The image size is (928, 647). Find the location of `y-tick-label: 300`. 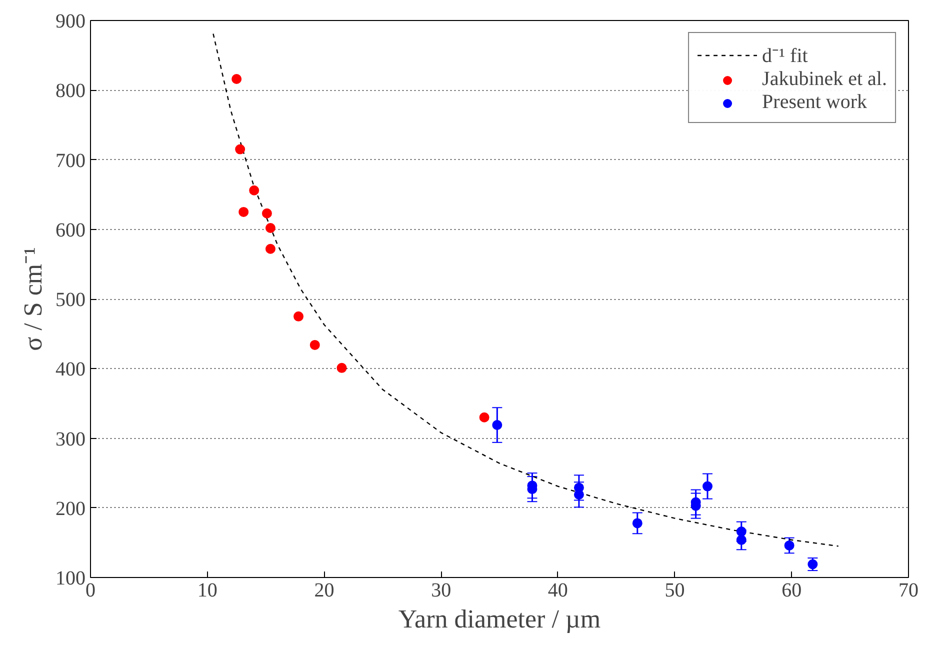

y-tick-label: 300 is located at coordinates (71, 439).